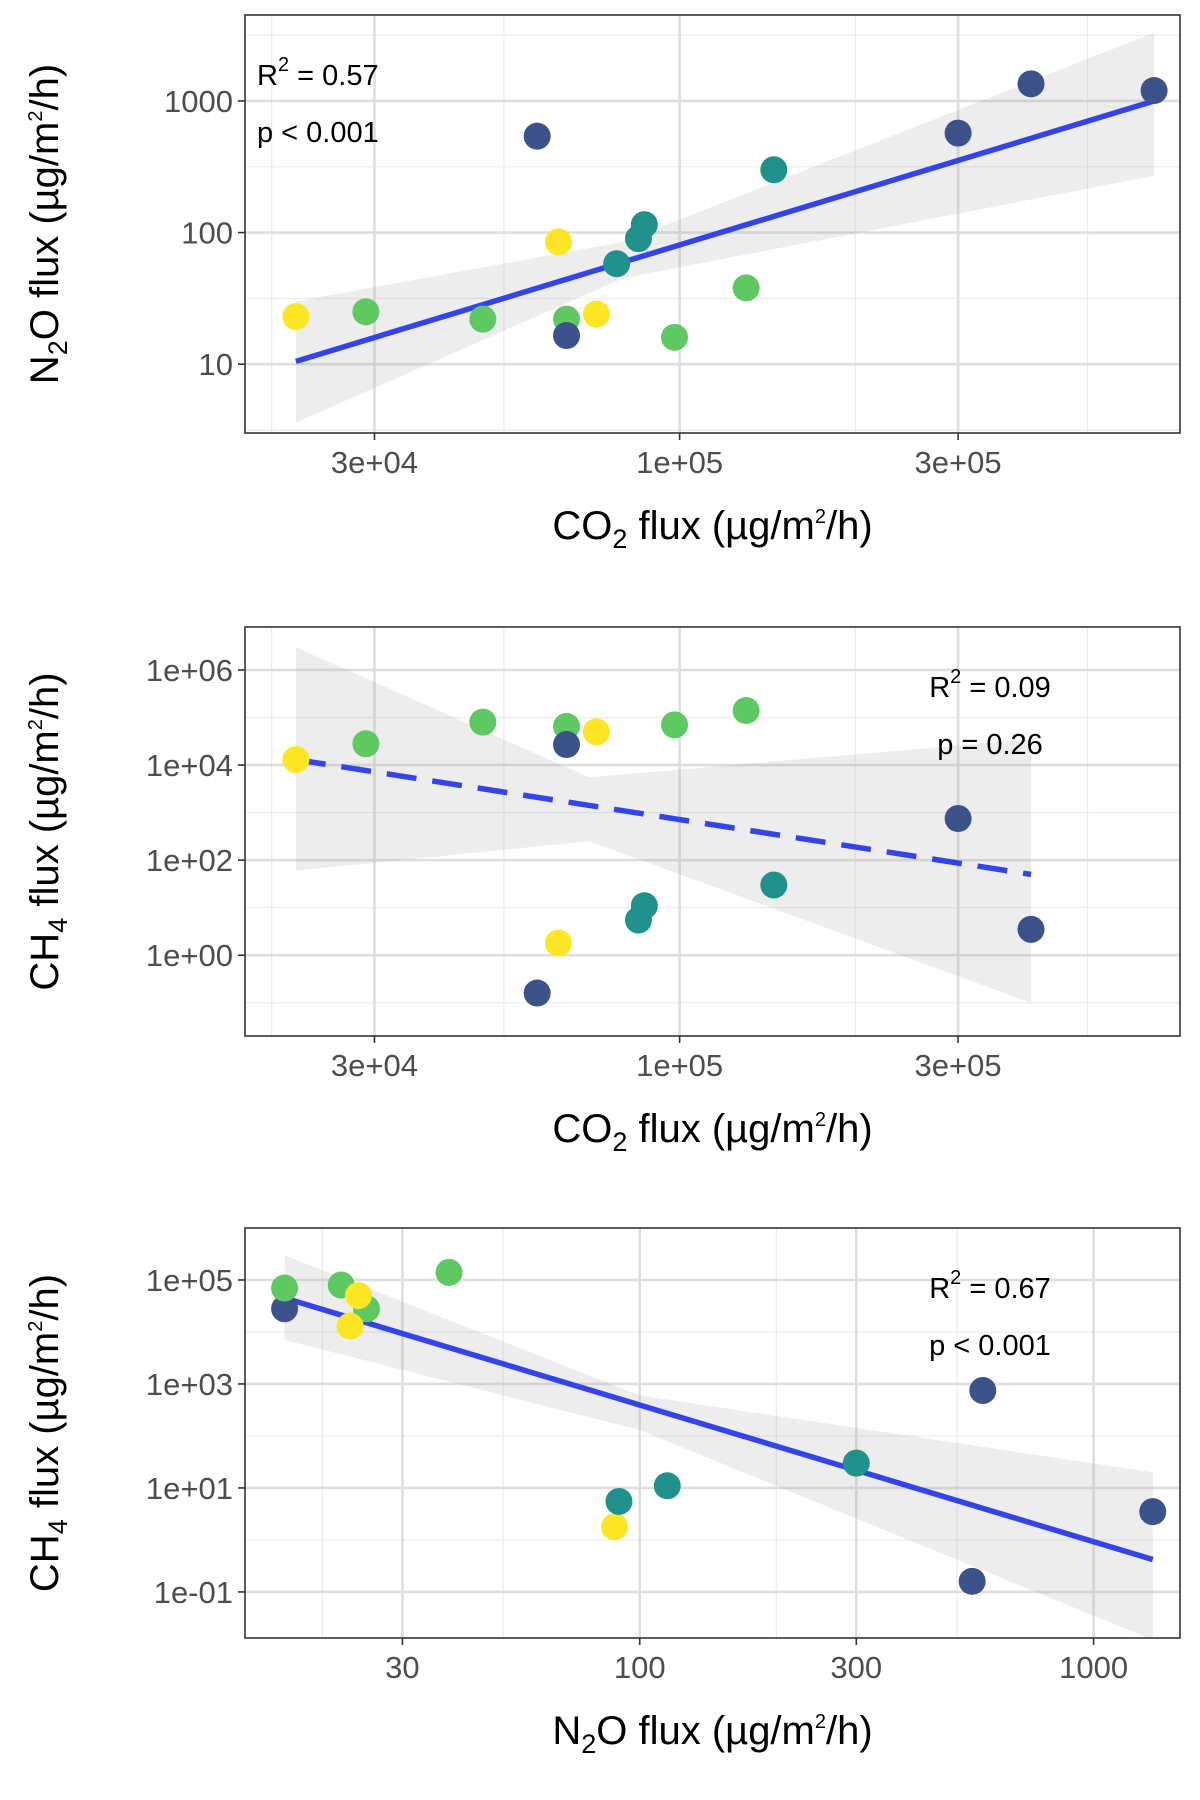 This screenshot has width=1200, height=1800. I want to click on x-tick-label: 30, so click(402, 1667).